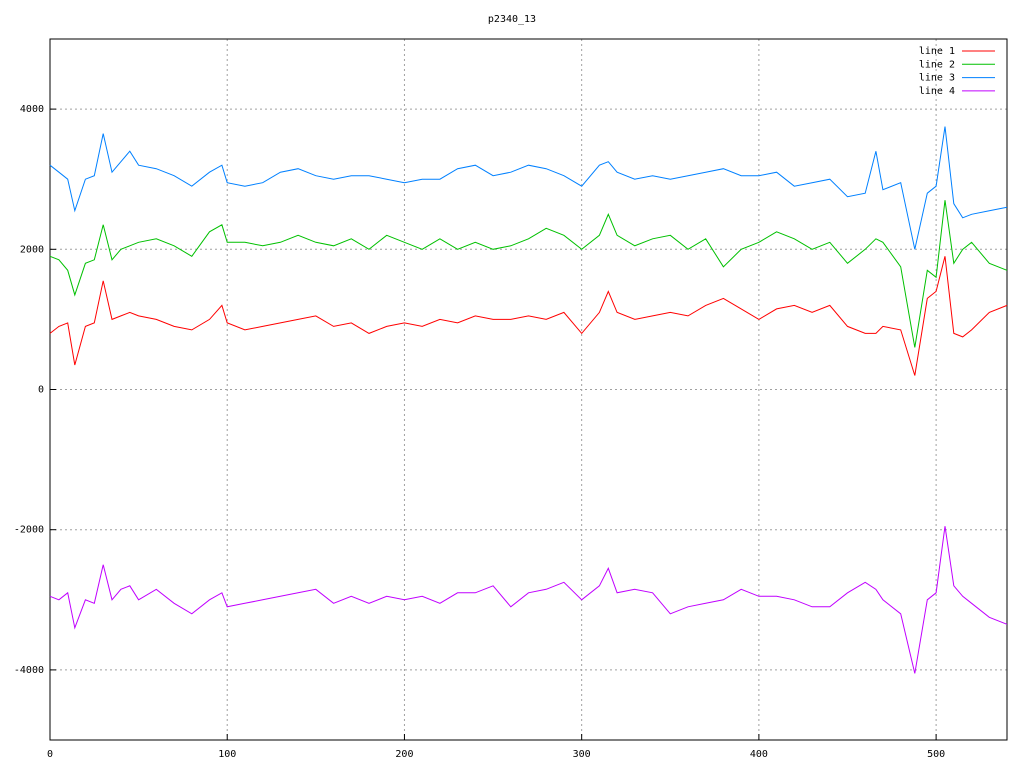  Describe the element at coordinates (50, 754) in the screenshot. I see `x-tick-label: 0` at that location.